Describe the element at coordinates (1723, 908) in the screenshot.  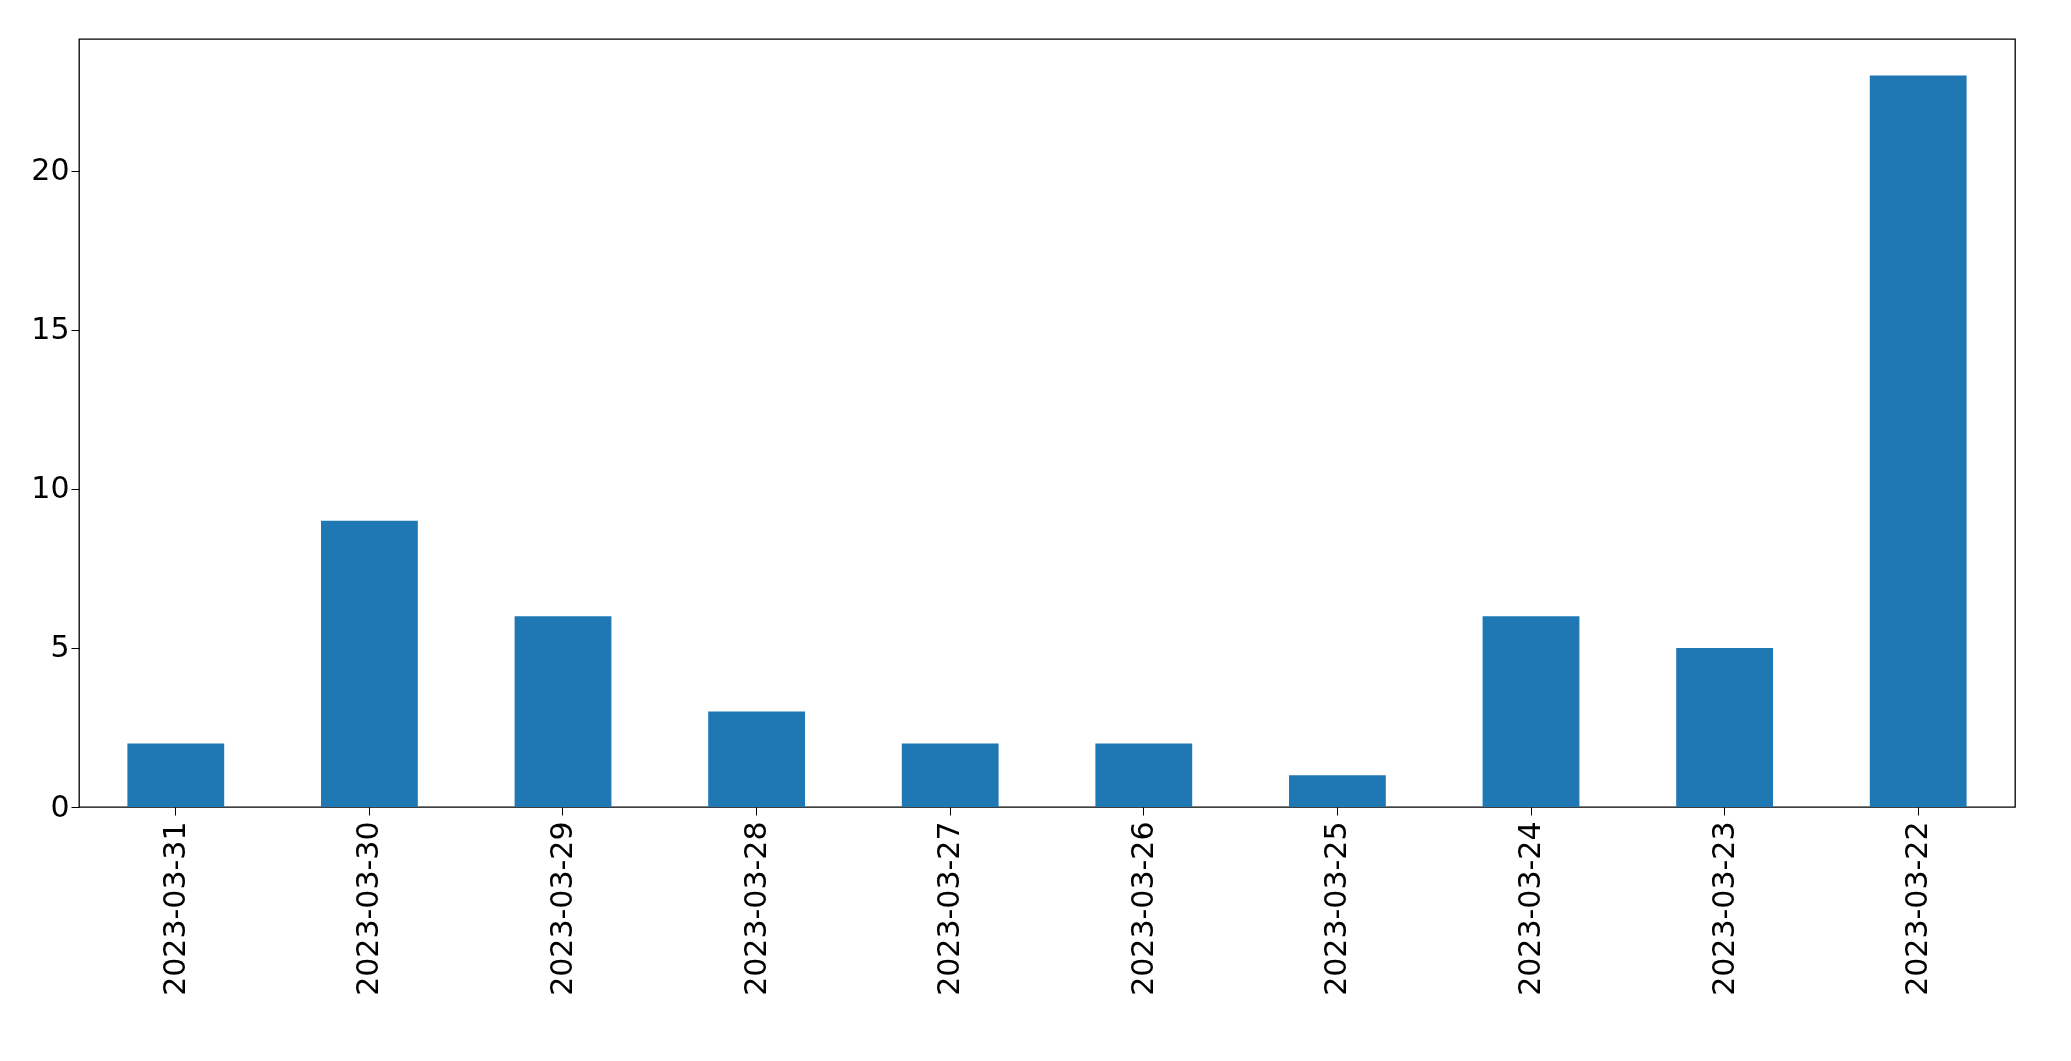
I see `x-tick-label: 2023-03-23` at that location.